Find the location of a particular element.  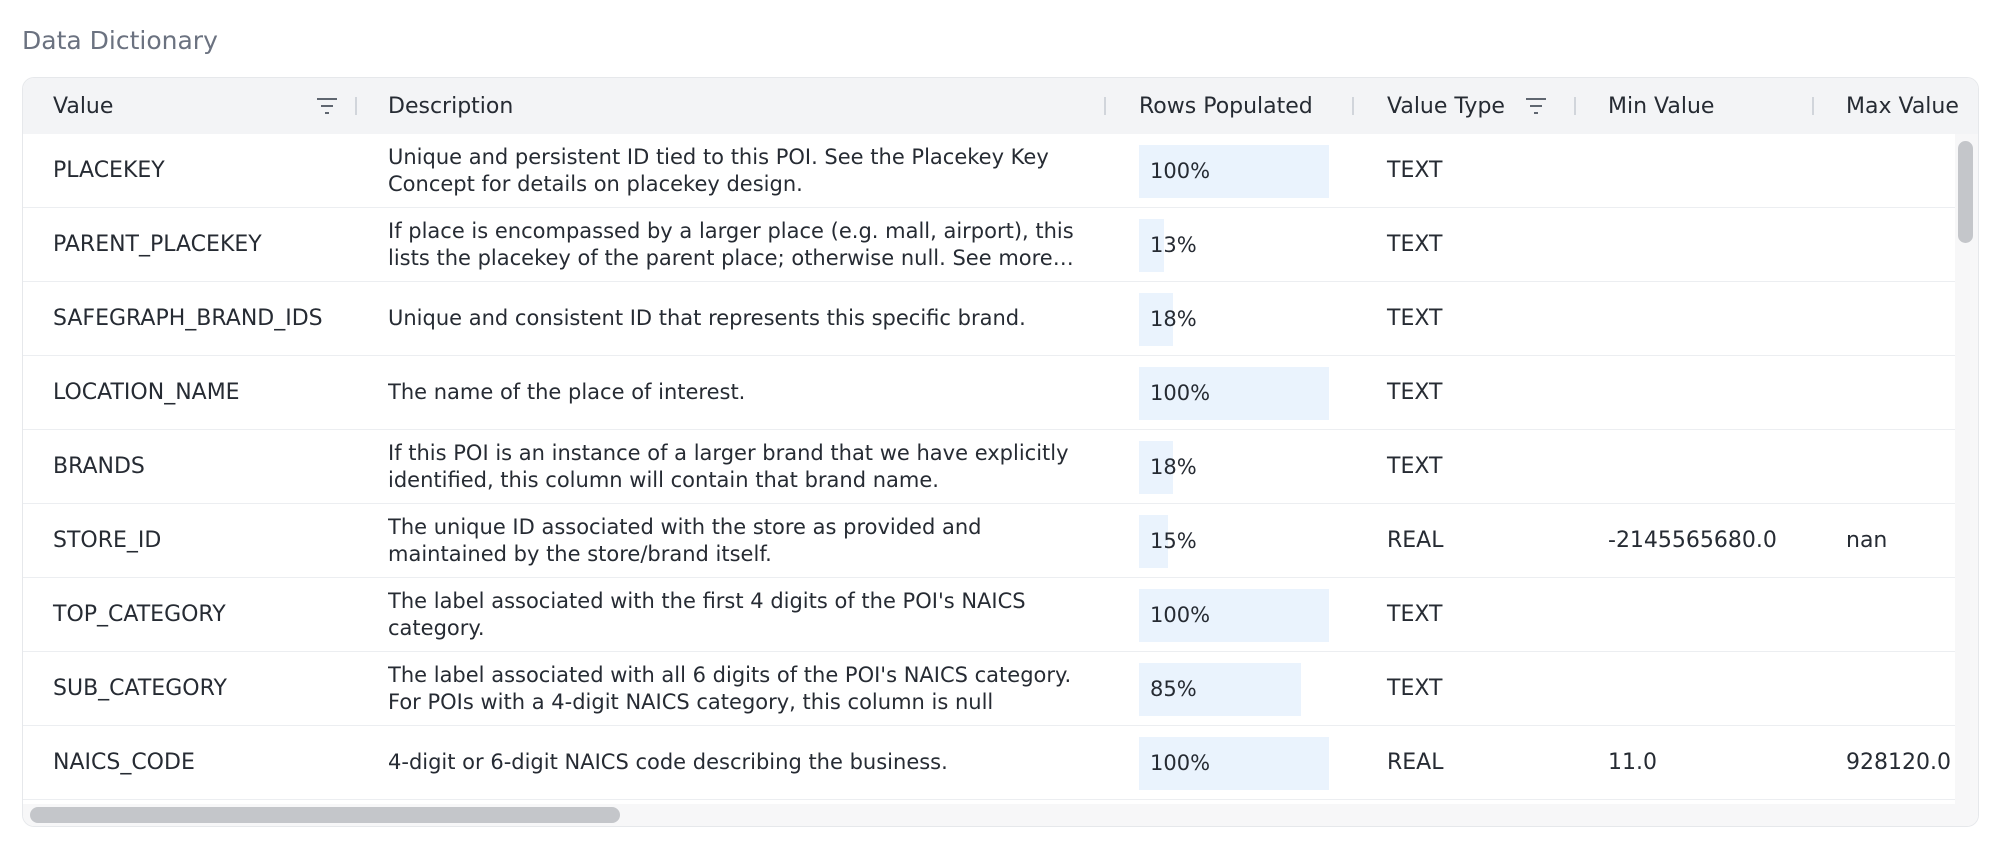

value-cell: BRANDS is located at coordinates (99, 466).